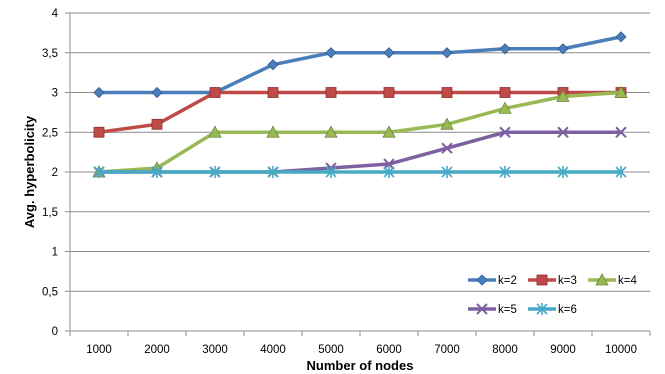 The width and height of the screenshot is (665, 374). What do you see at coordinates (552, 280) in the screenshot?
I see `legend-item-k=3: k=3` at bounding box center [552, 280].